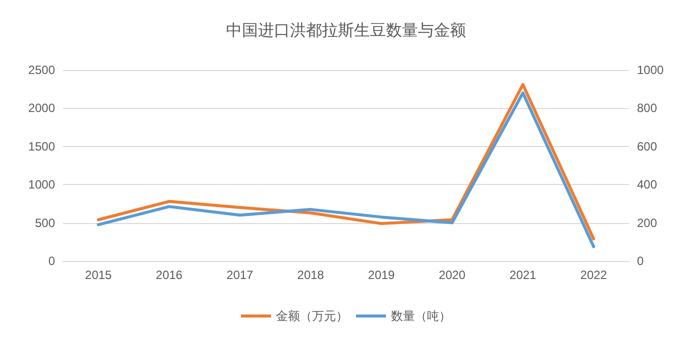 This screenshot has height=347, width=692. Describe the element at coordinates (52, 261) in the screenshot. I see `y-tick-label: 0` at that location.